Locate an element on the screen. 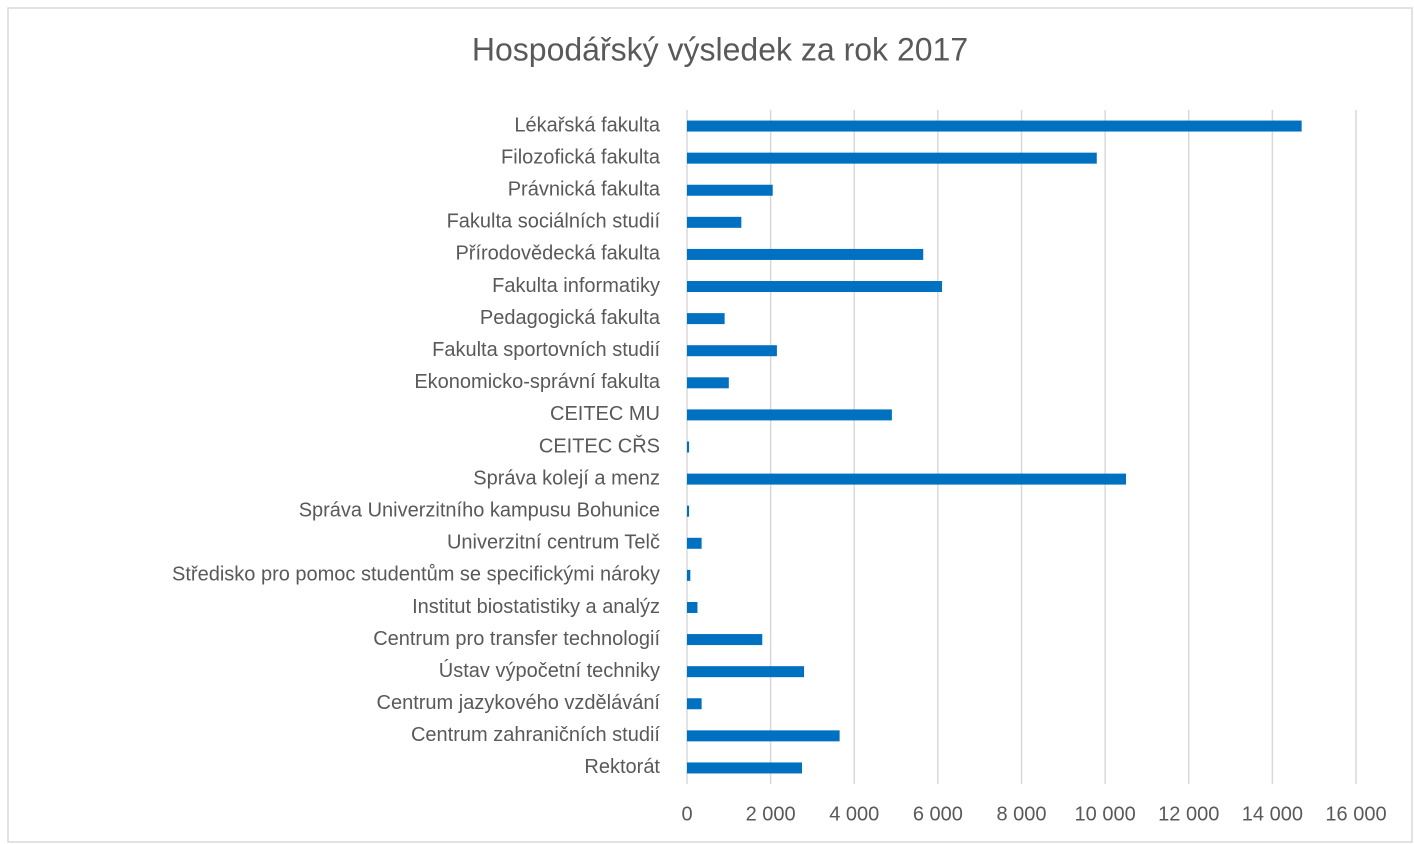 This screenshot has width=1414, height=844. y-tick-label: Fakulta informatiky is located at coordinates (576, 286).